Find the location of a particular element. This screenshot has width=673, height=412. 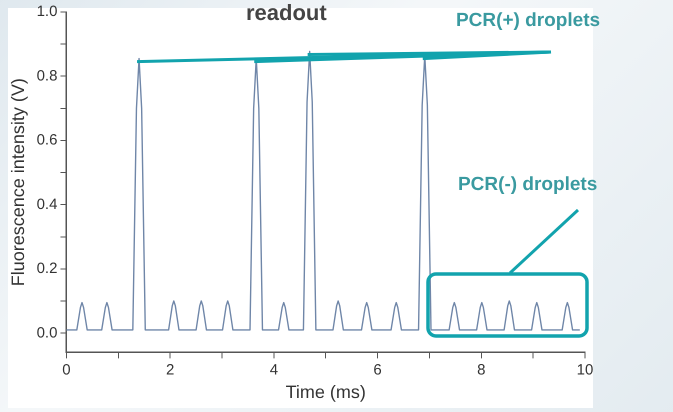

chart-title: readout is located at coordinates (286, 13).